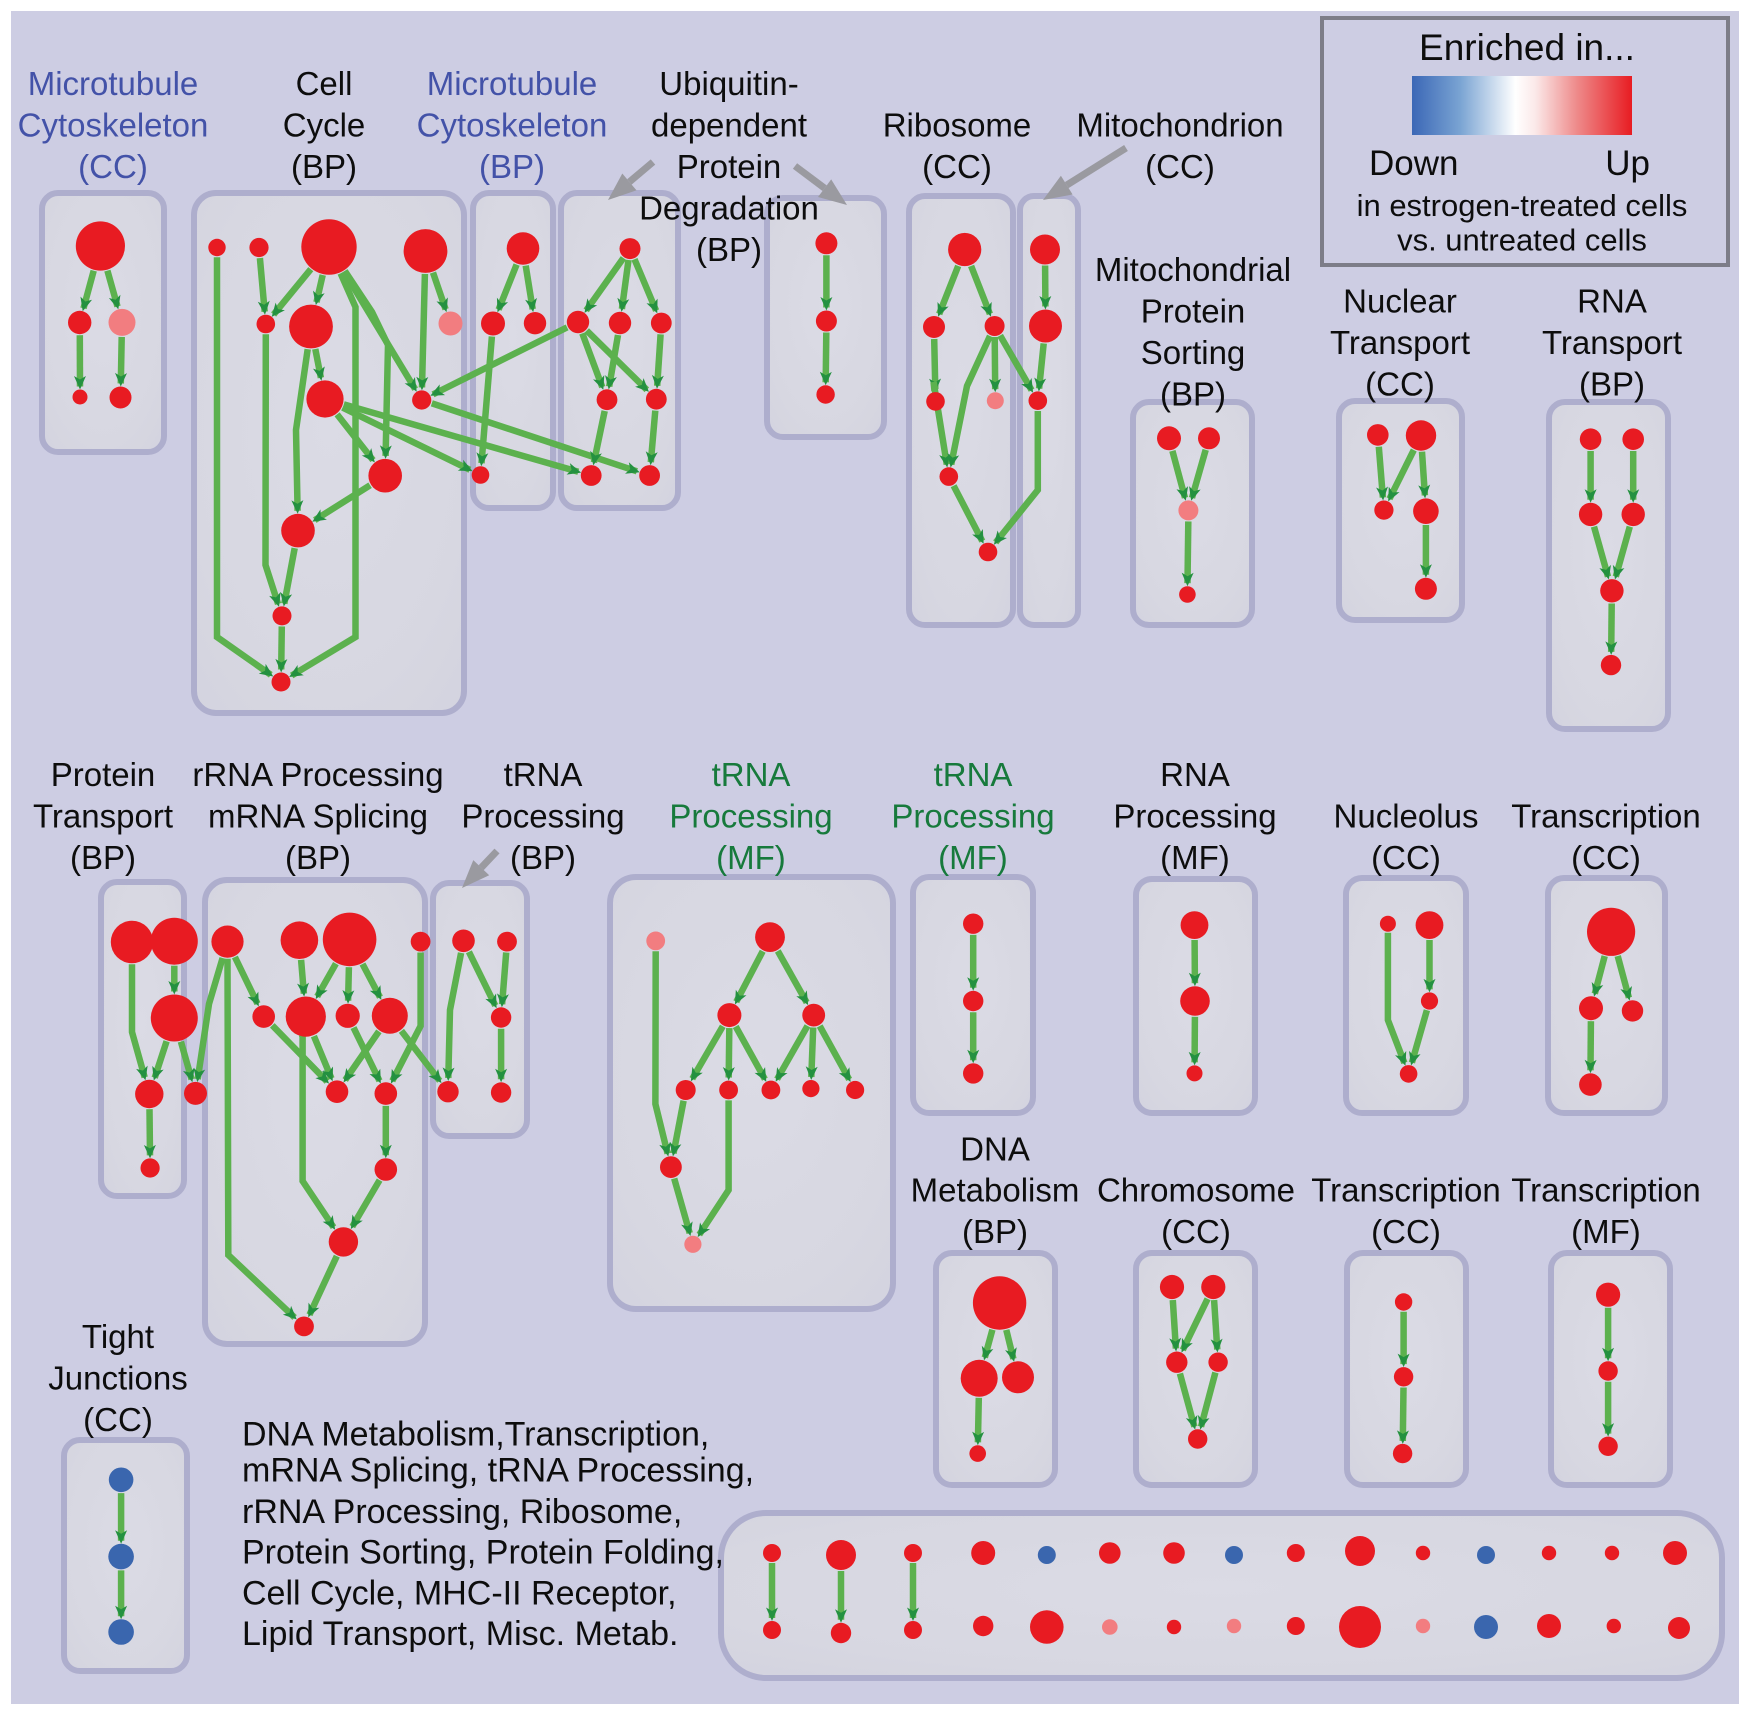  Describe the element at coordinates (1522, 205) in the screenshot. I see `svg-text: in estrogen-treated cells` at that location.